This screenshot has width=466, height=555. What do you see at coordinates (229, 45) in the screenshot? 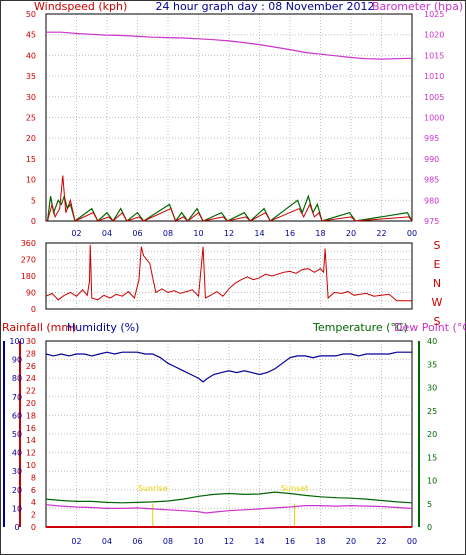
I see `series-line-barometer` at bounding box center [229, 45].